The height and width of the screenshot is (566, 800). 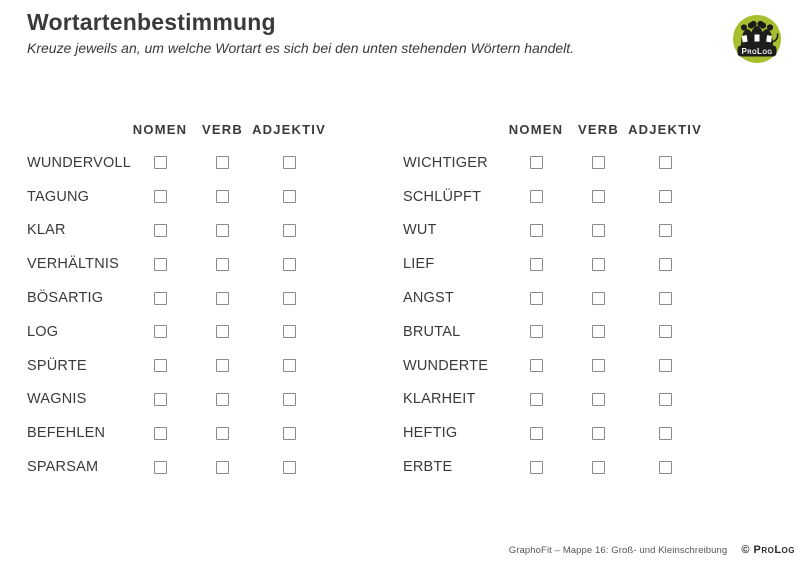 What do you see at coordinates (552, 129) in the screenshot?
I see `column-header-row: NOMEN VERB ADJEKTIV` at bounding box center [552, 129].